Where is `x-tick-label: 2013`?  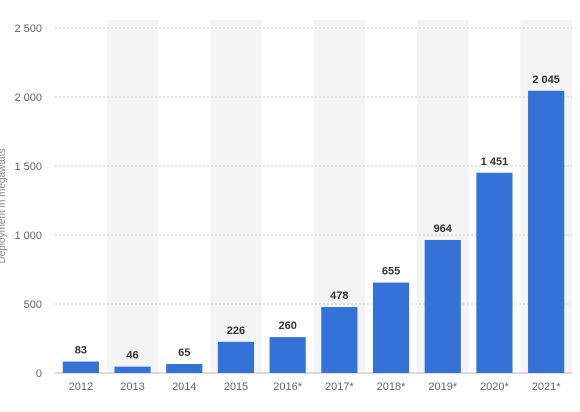
x-tick-label: 2013 is located at coordinates (132, 387).